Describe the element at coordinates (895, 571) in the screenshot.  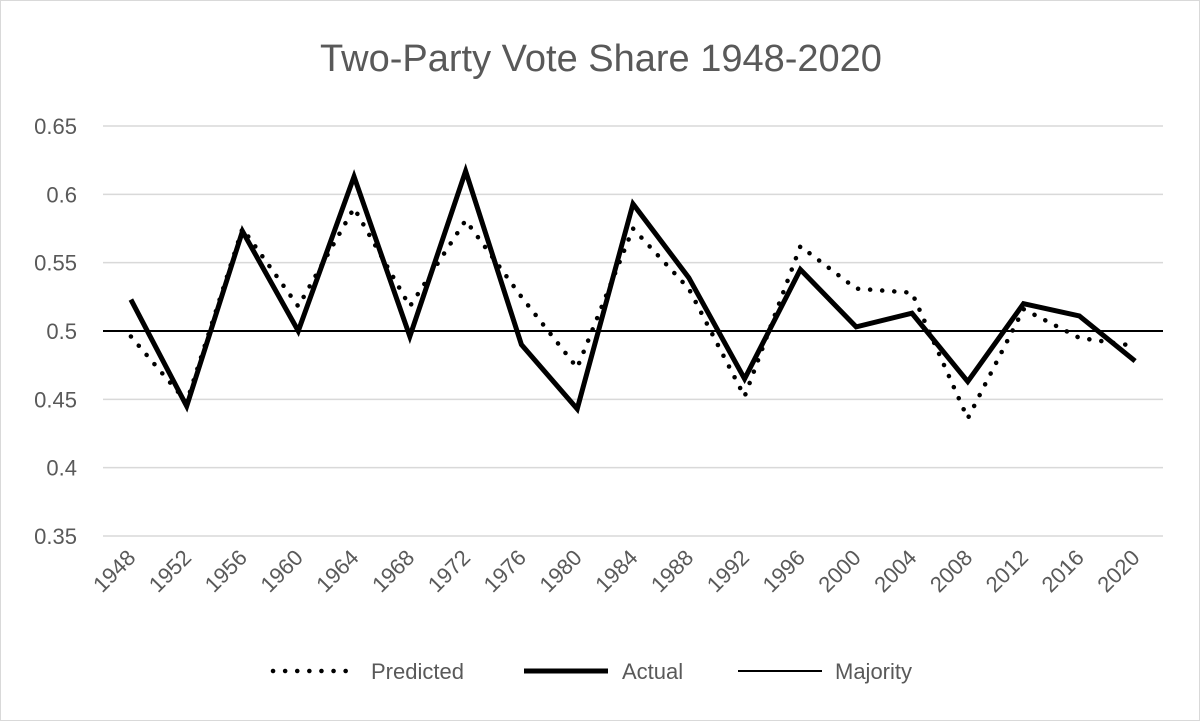
I see `x-tick-label: 2004` at that location.